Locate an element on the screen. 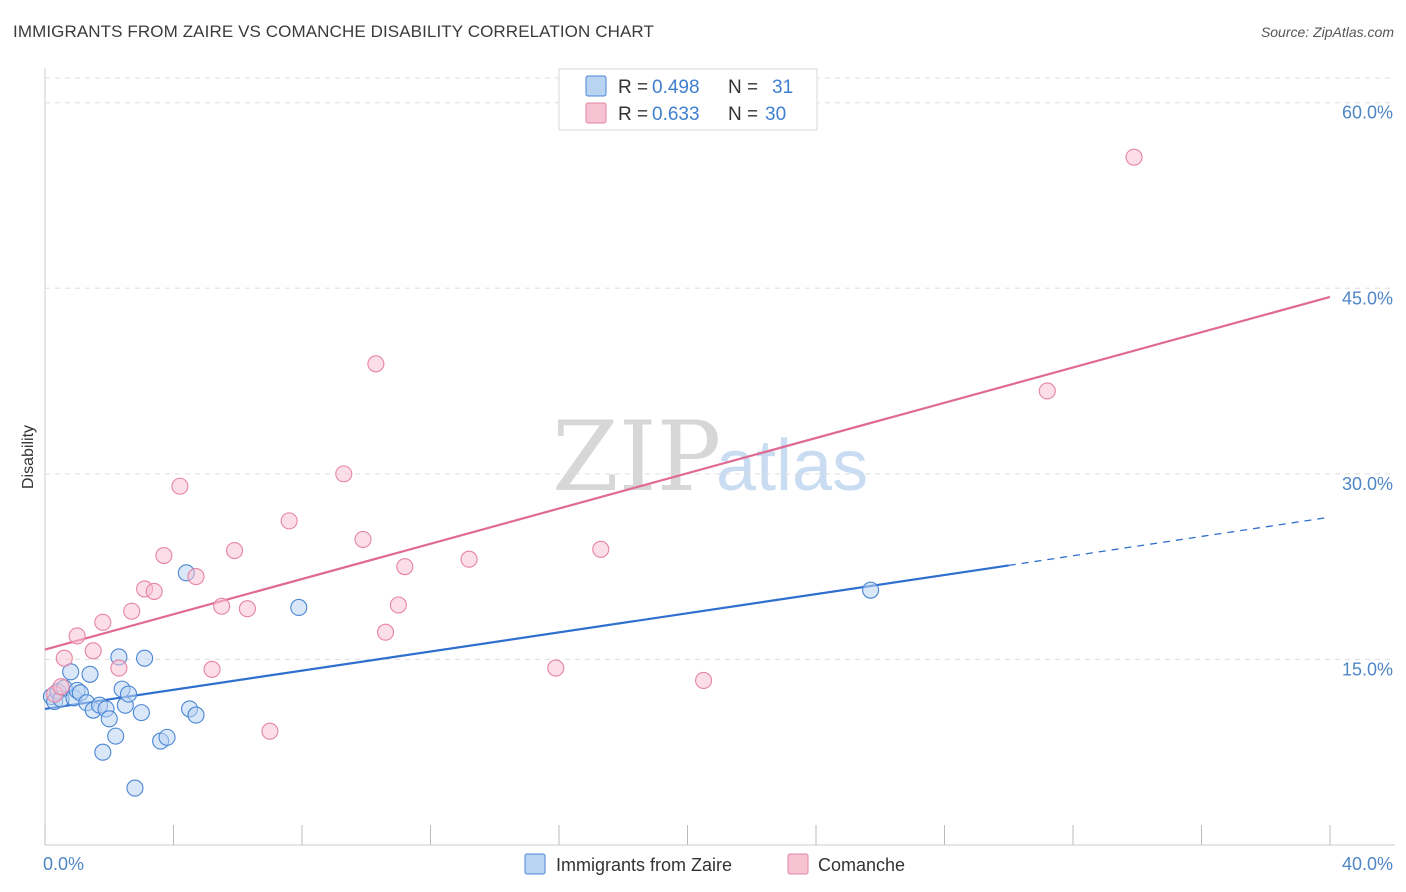 This screenshot has width=1406, height=892. legend-r-label-comanche: R = is located at coordinates (633, 114).